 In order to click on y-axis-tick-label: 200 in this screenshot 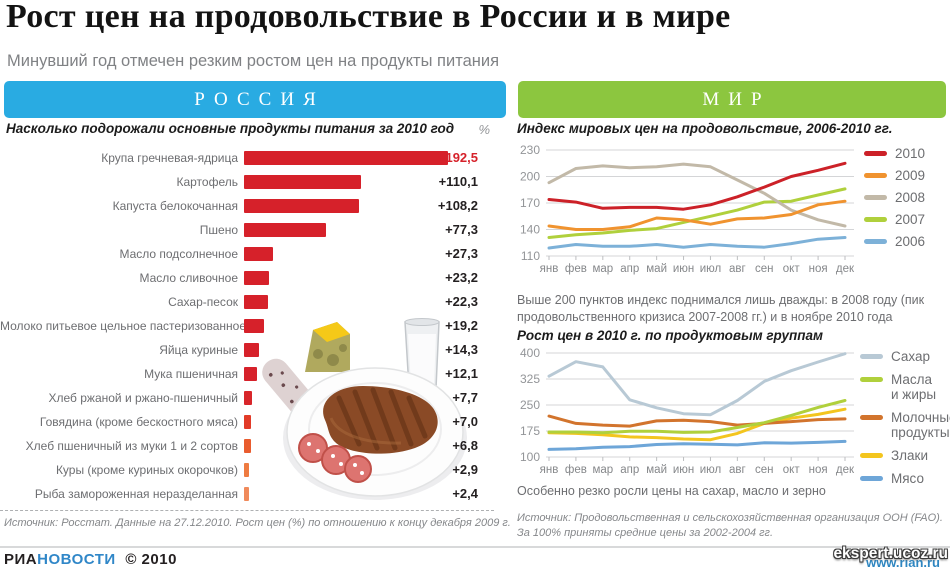, I will do `click(530, 177)`.